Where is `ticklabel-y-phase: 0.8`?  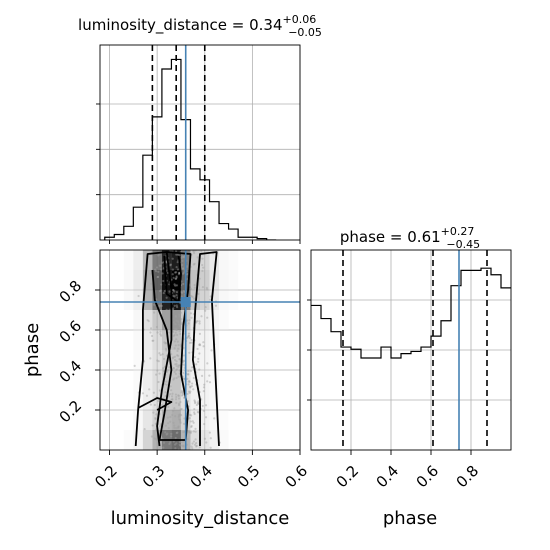 ticklabel-y-phase: 0.8 is located at coordinates (71, 292).